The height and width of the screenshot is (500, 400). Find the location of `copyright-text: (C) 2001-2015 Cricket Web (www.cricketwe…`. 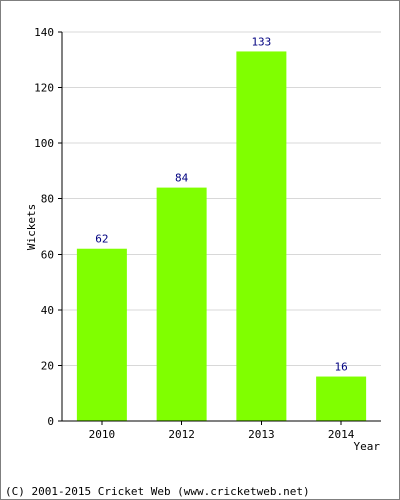

copyright-text: (C) 2001-2015 Cricket Web (www.cricketwe… is located at coordinates (157, 491).